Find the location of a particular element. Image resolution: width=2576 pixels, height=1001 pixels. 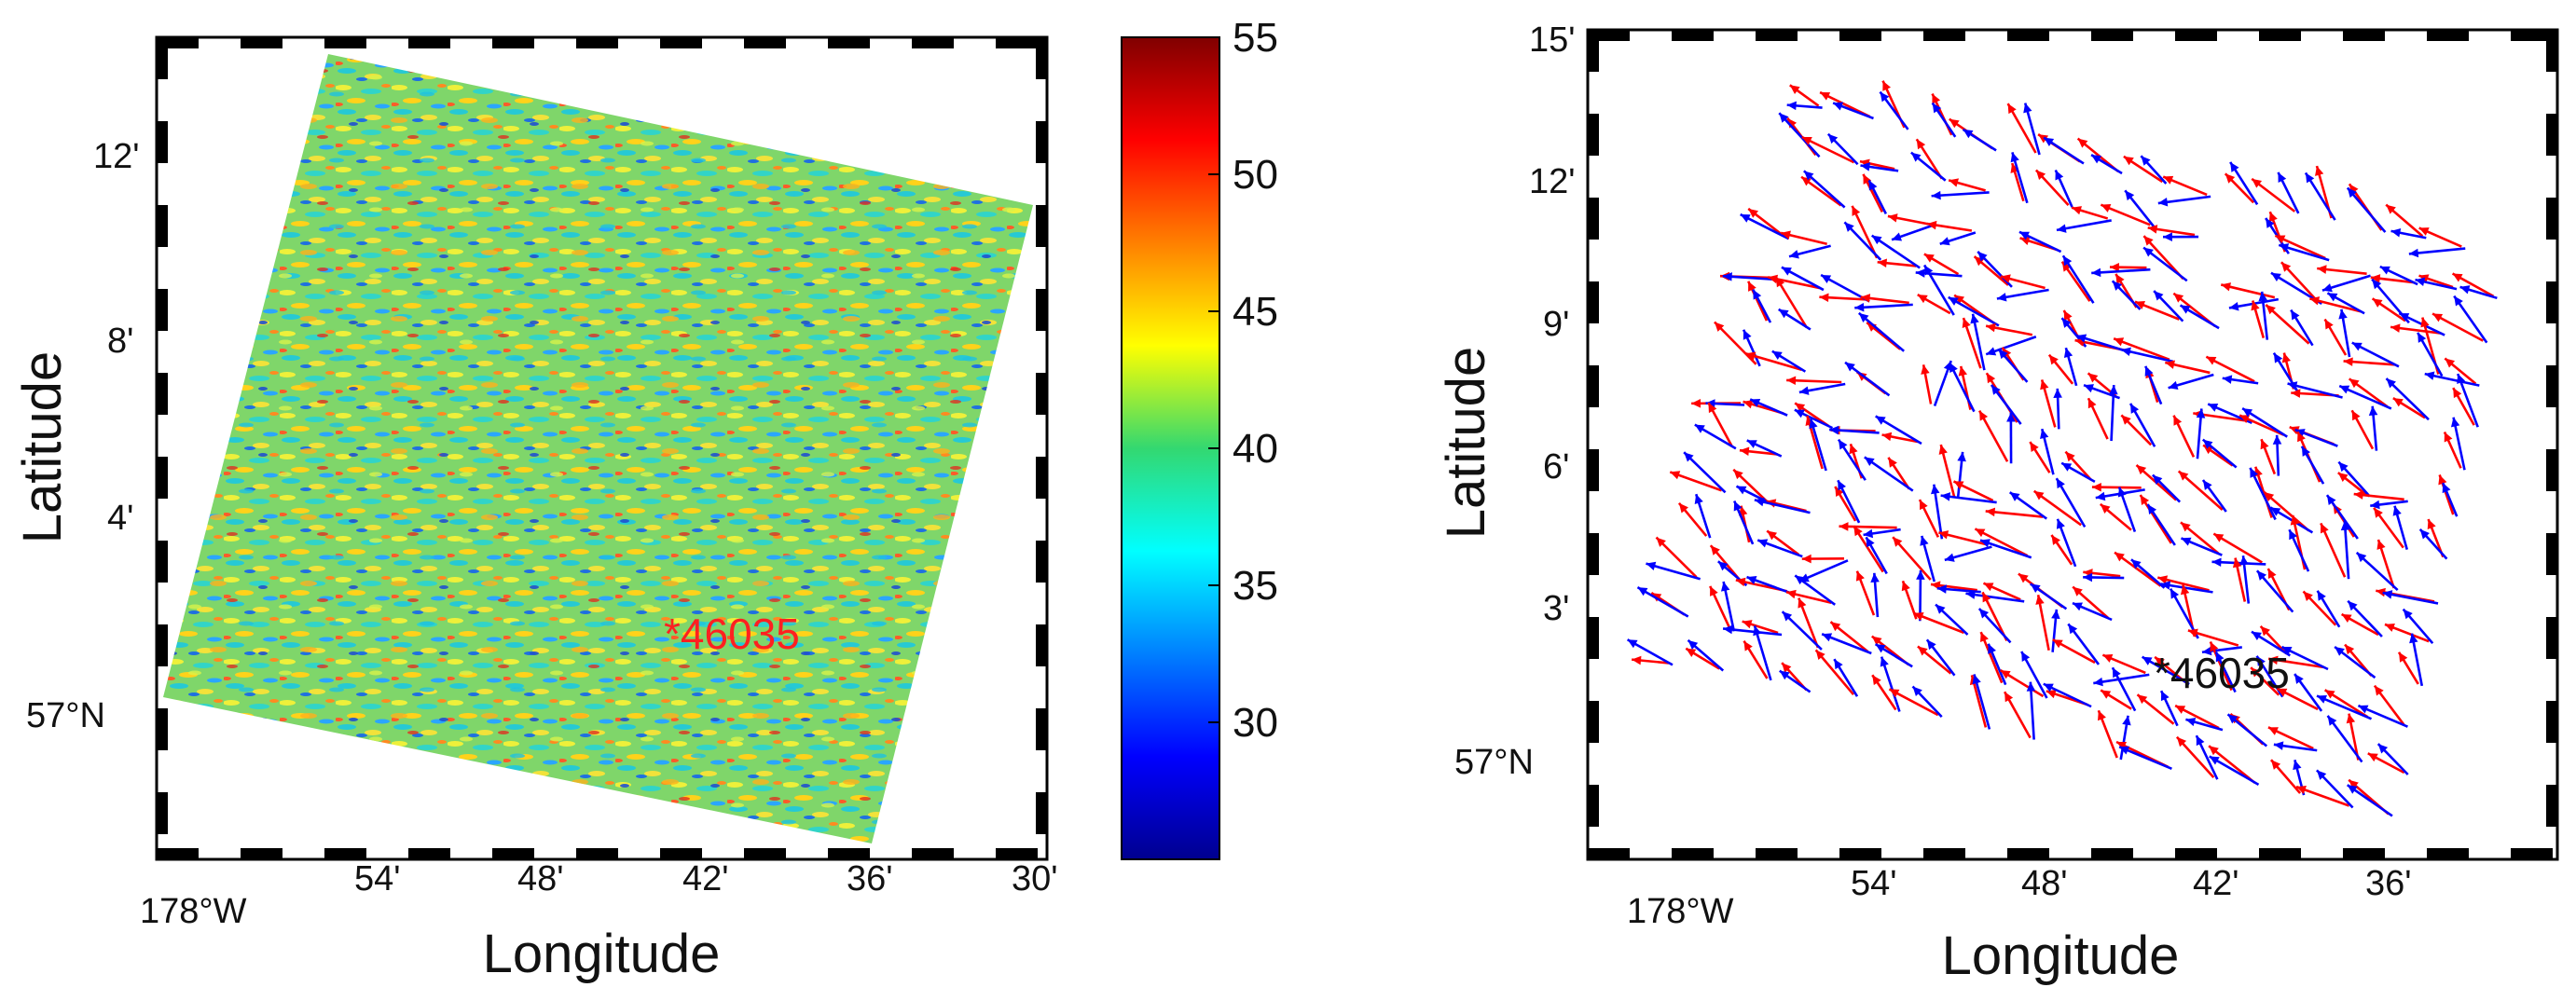

left-y-ticks: 57°N 4' 8' 12' is located at coordinates (83, 436).